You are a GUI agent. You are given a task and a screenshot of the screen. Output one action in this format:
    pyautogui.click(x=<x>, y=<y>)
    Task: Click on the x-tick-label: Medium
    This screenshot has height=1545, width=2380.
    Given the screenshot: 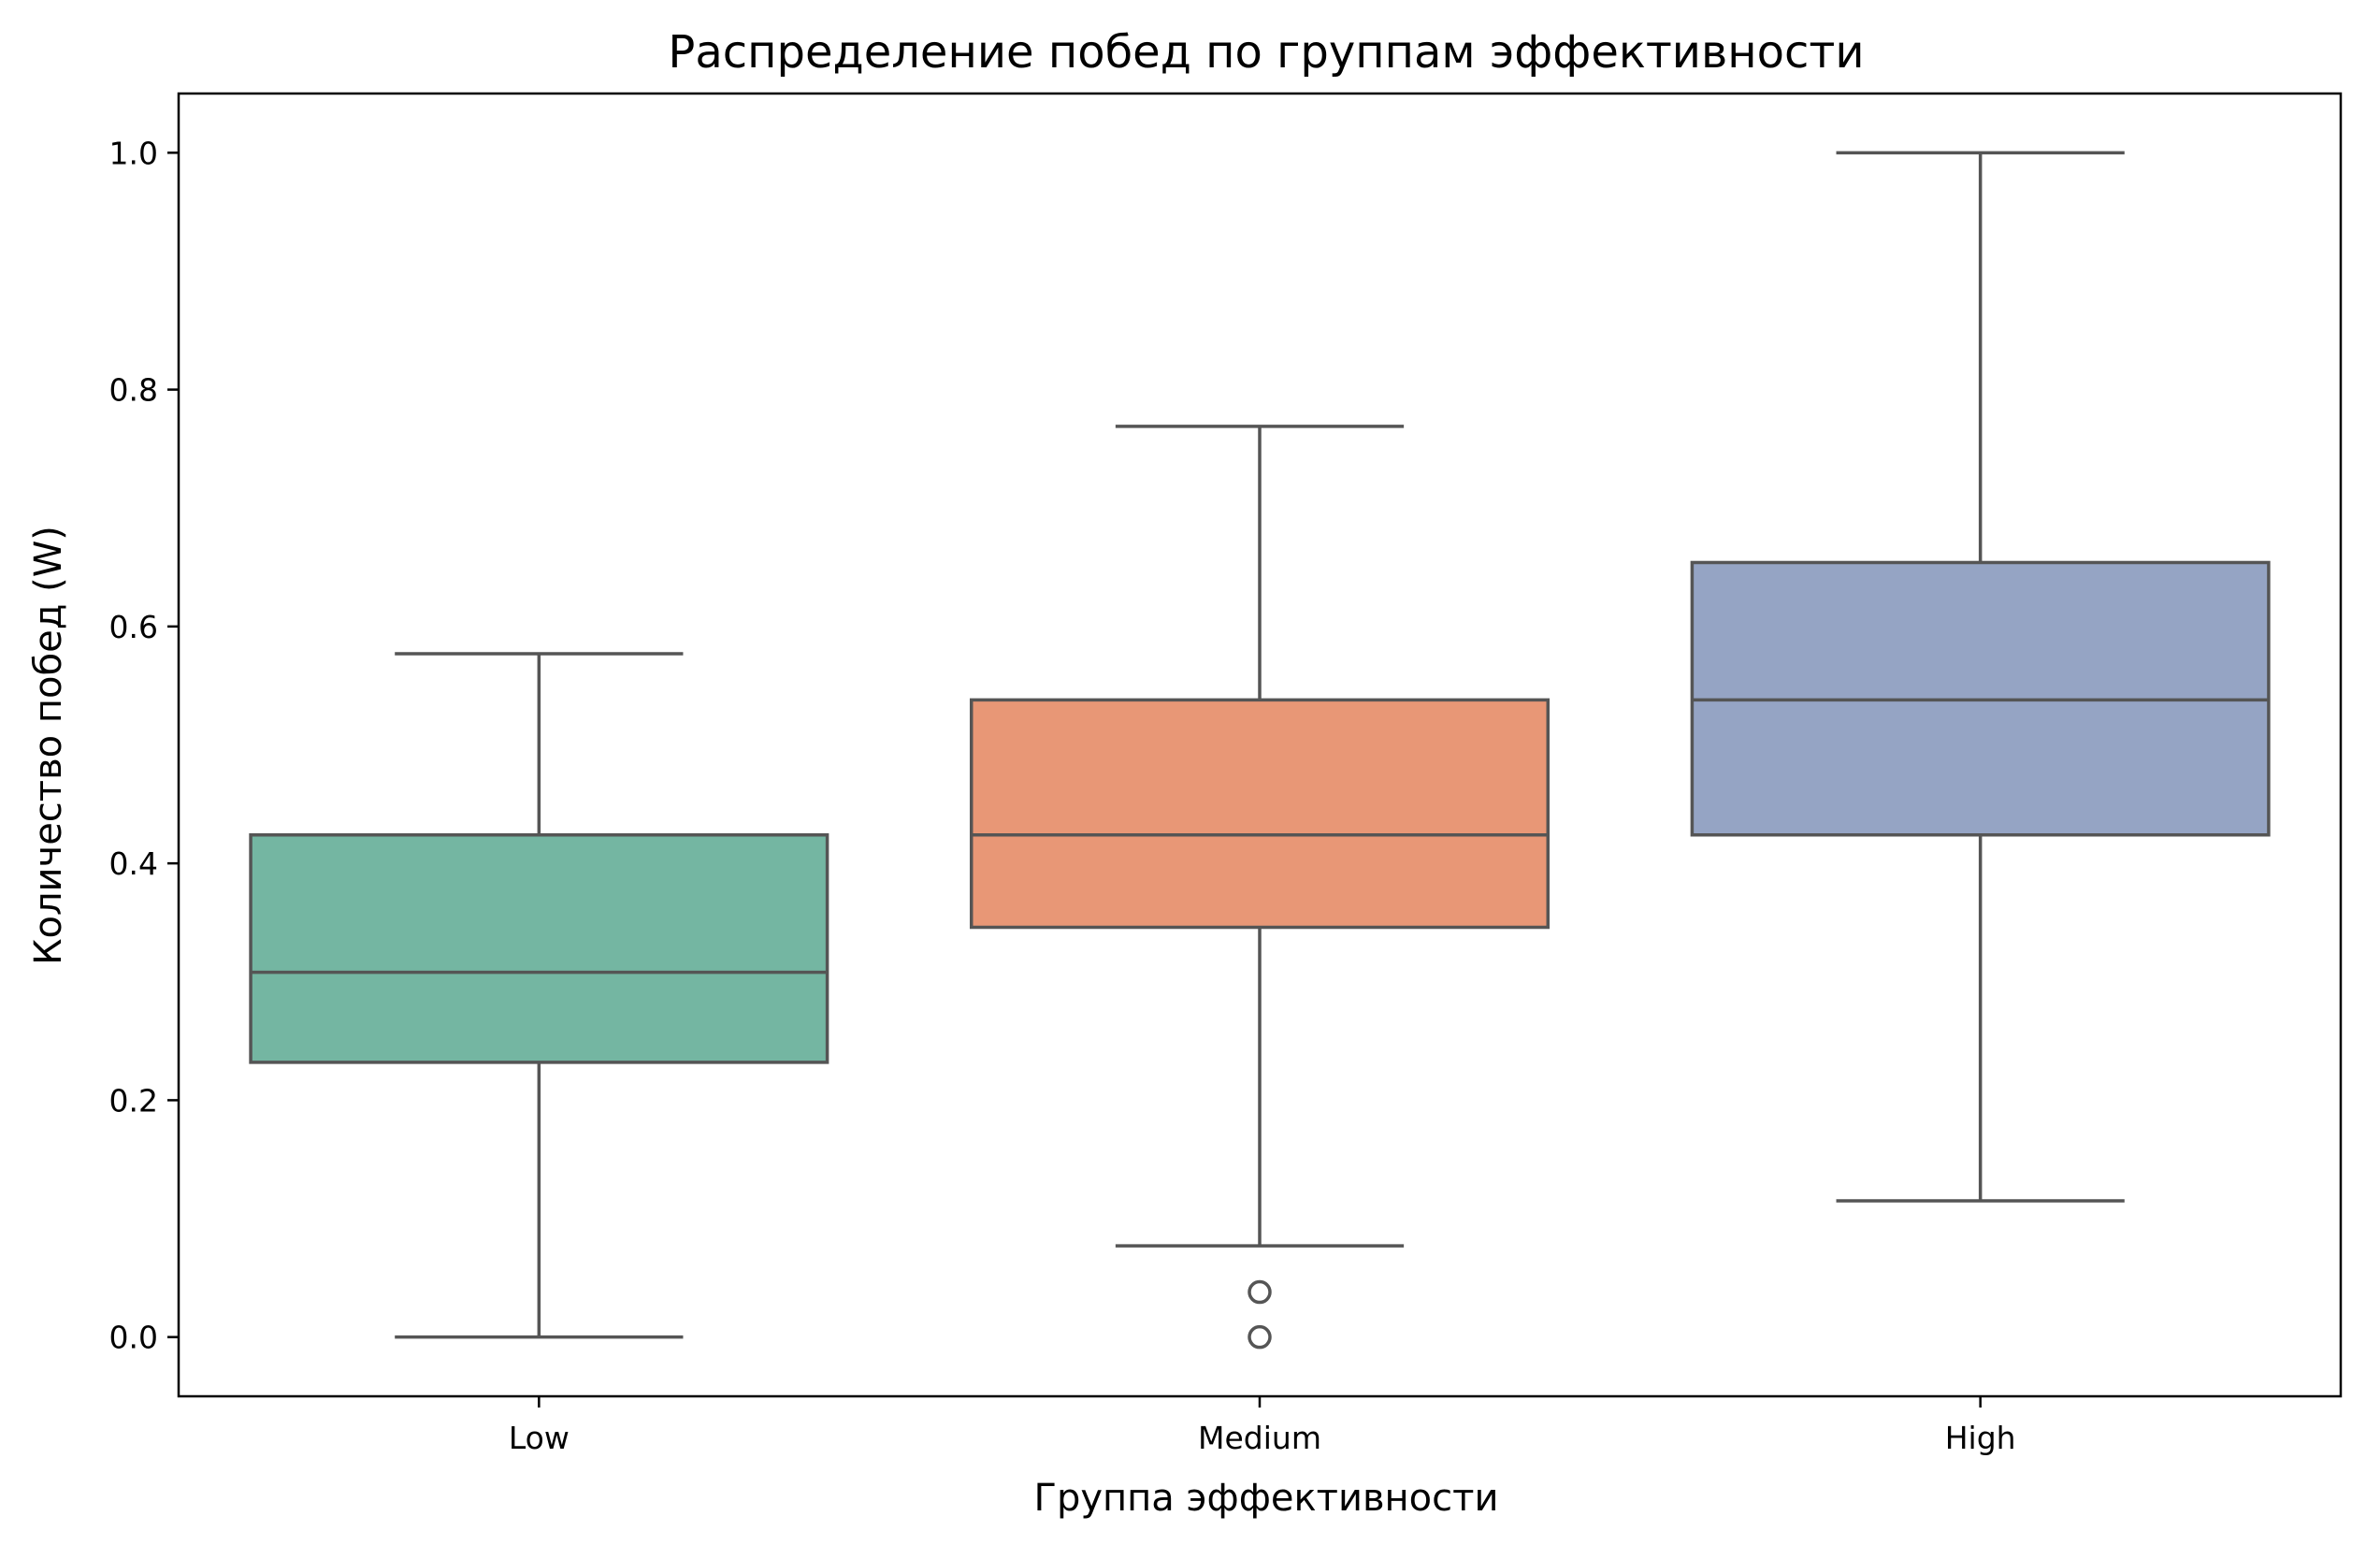 What is the action you would take?
    pyautogui.click(x=1259, y=1438)
    